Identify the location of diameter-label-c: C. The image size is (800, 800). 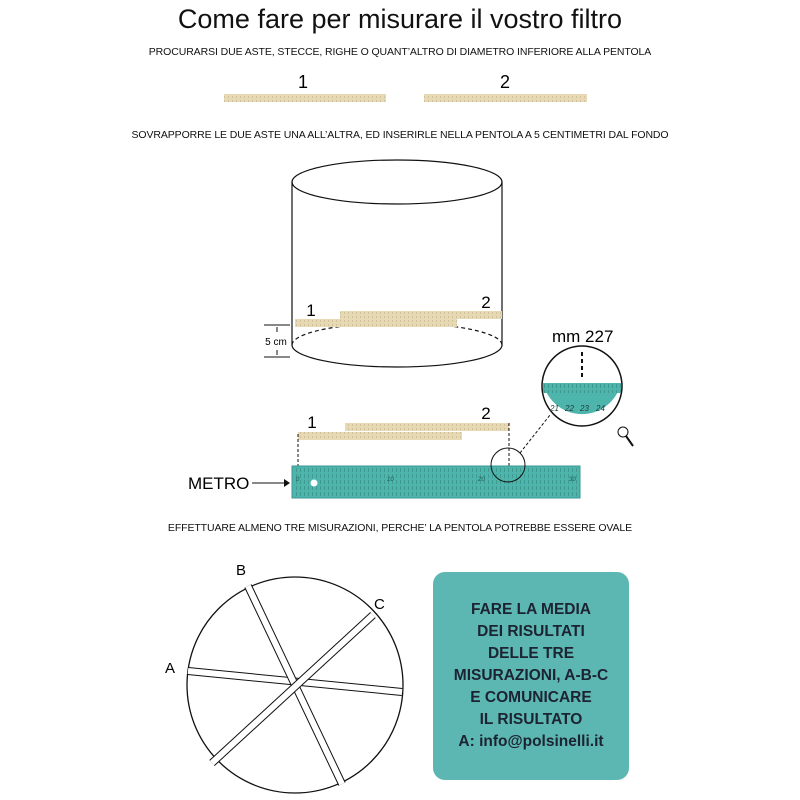
(379, 604).